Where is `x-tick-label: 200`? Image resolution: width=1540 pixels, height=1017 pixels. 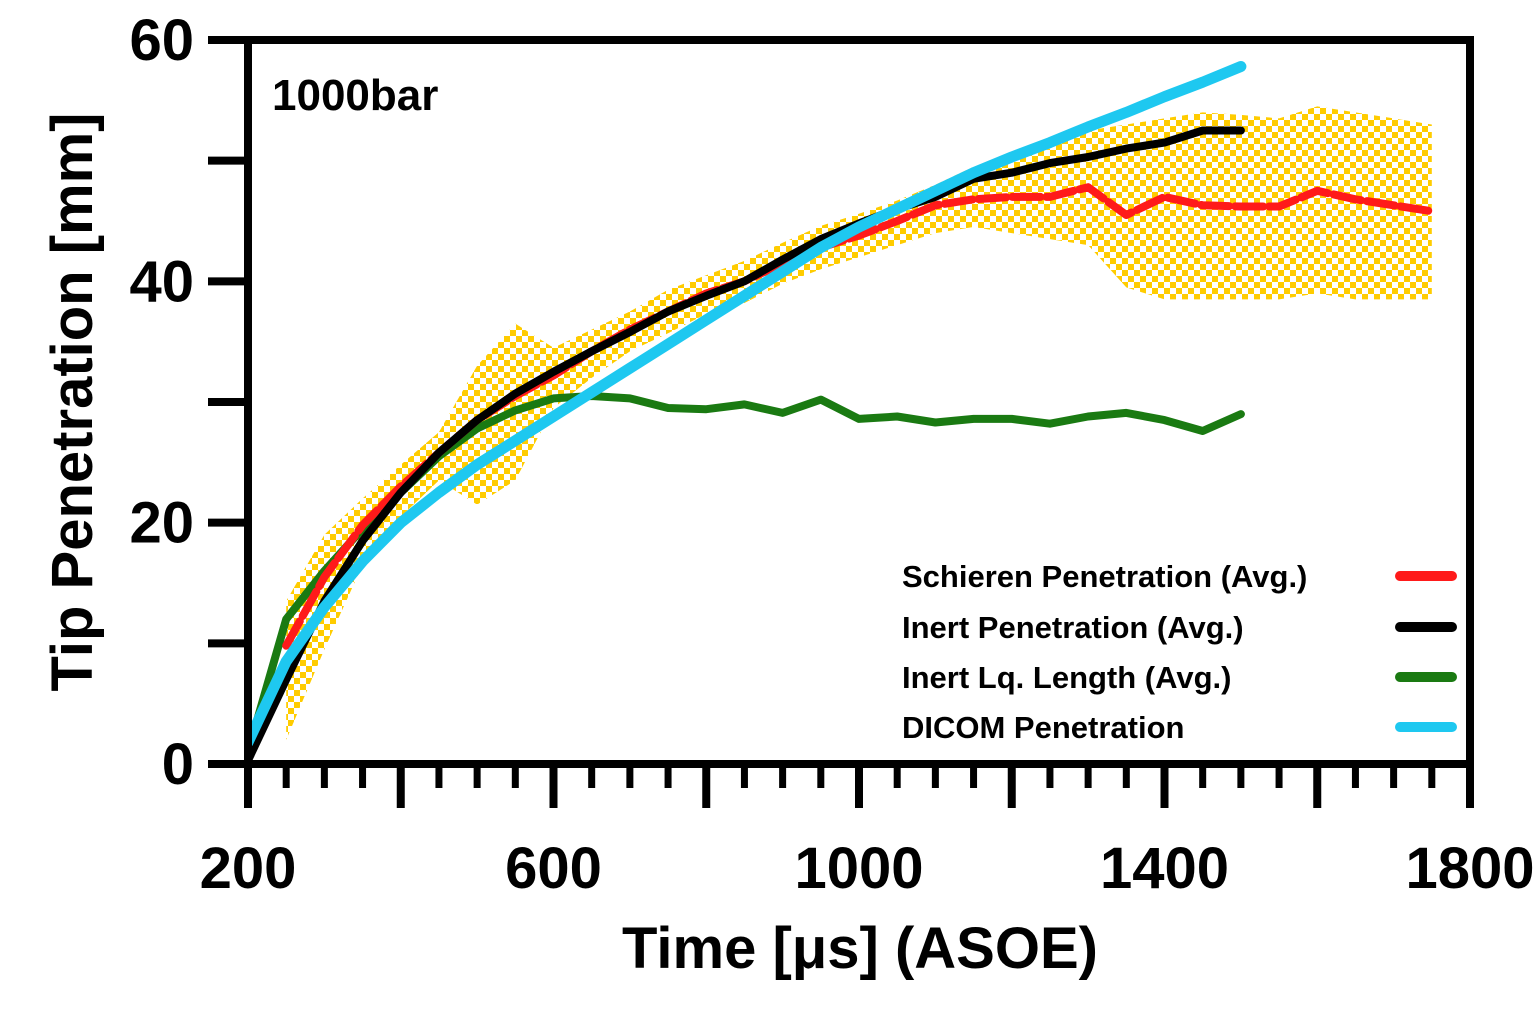 x-tick-label: 200 is located at coordinates (248, 868).